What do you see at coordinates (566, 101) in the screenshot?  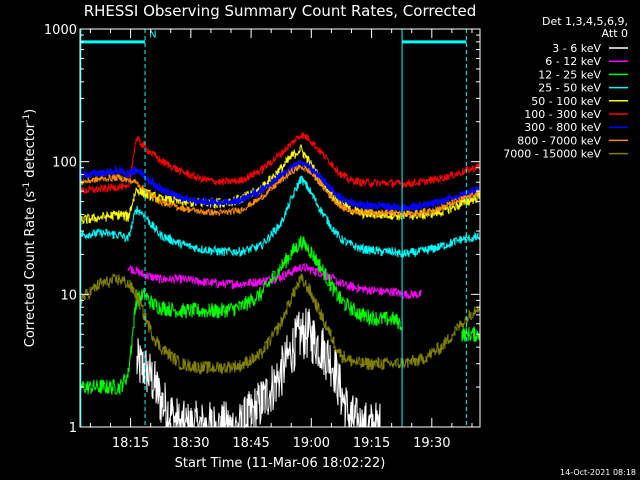 I see `legend-label-50-100-kev: 50 - 100 keV` at bounding box center [566, 101].